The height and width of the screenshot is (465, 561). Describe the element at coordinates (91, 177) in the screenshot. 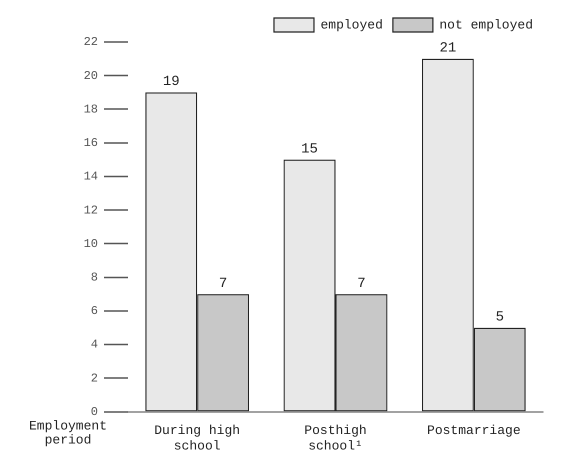

I see `y-tick-label: 14` at that location.